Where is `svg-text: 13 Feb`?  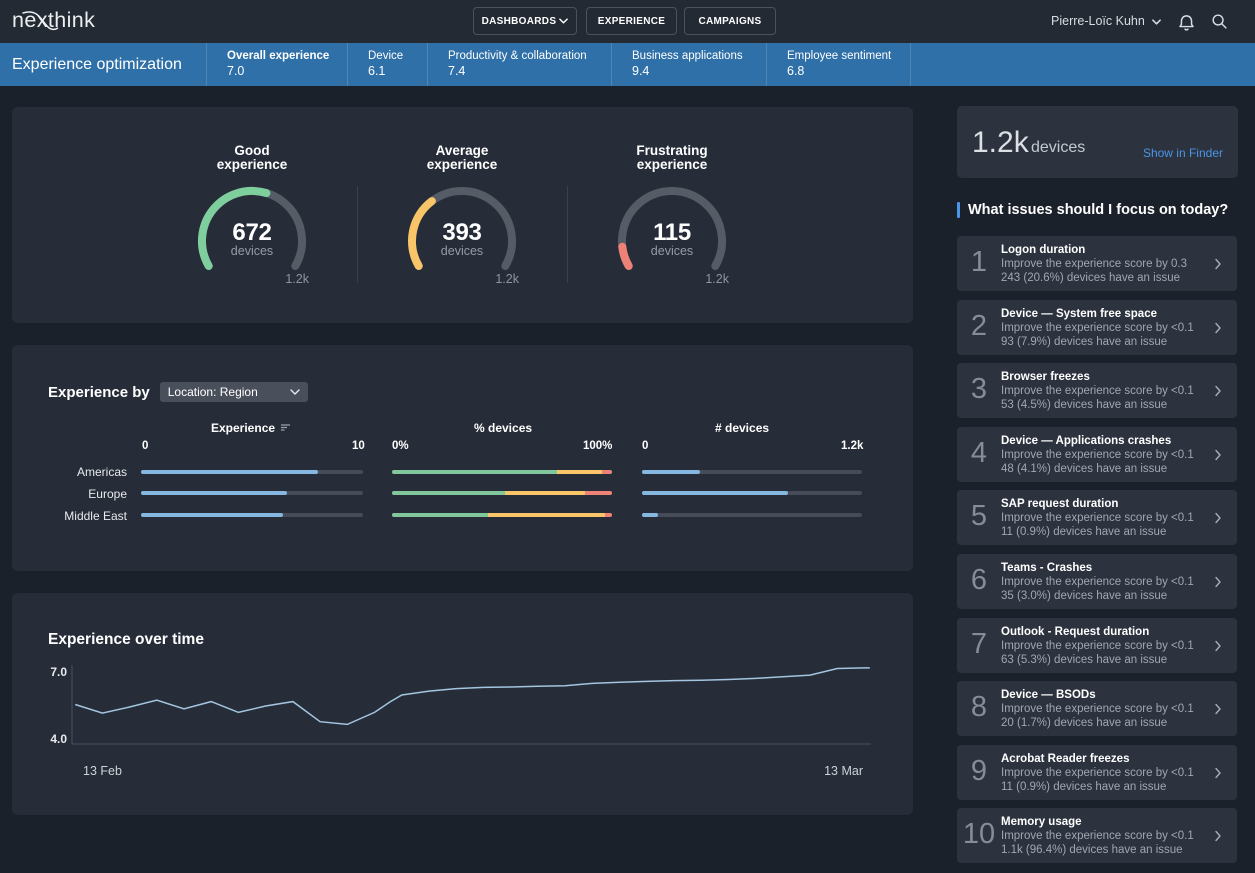
svg-text: 13 Feb is located at coordinates (102, 771).